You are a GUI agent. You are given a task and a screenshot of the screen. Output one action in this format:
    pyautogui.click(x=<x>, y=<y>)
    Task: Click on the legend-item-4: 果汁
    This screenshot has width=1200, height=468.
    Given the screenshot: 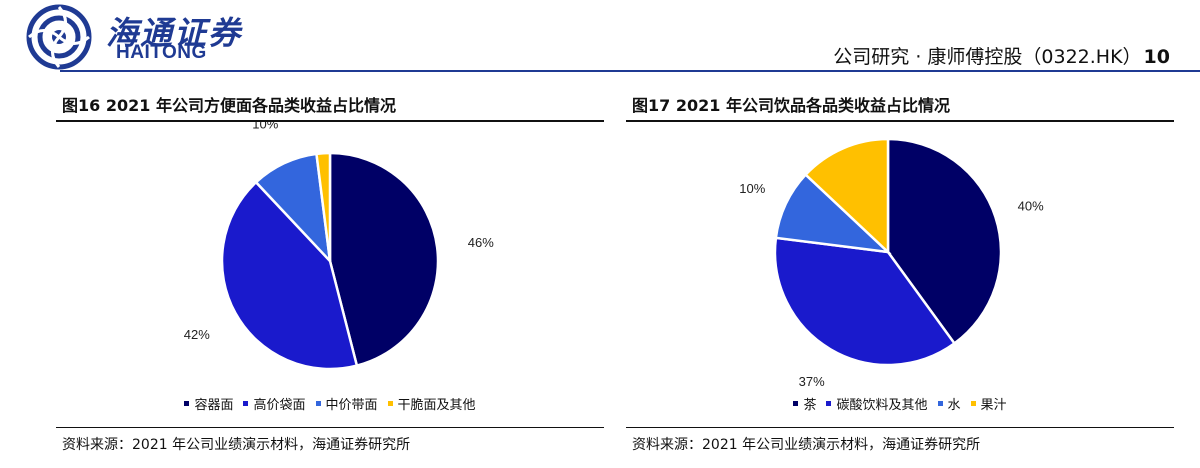 What is the action you would take?
    pyautogui.click(x=988, y=403)
    